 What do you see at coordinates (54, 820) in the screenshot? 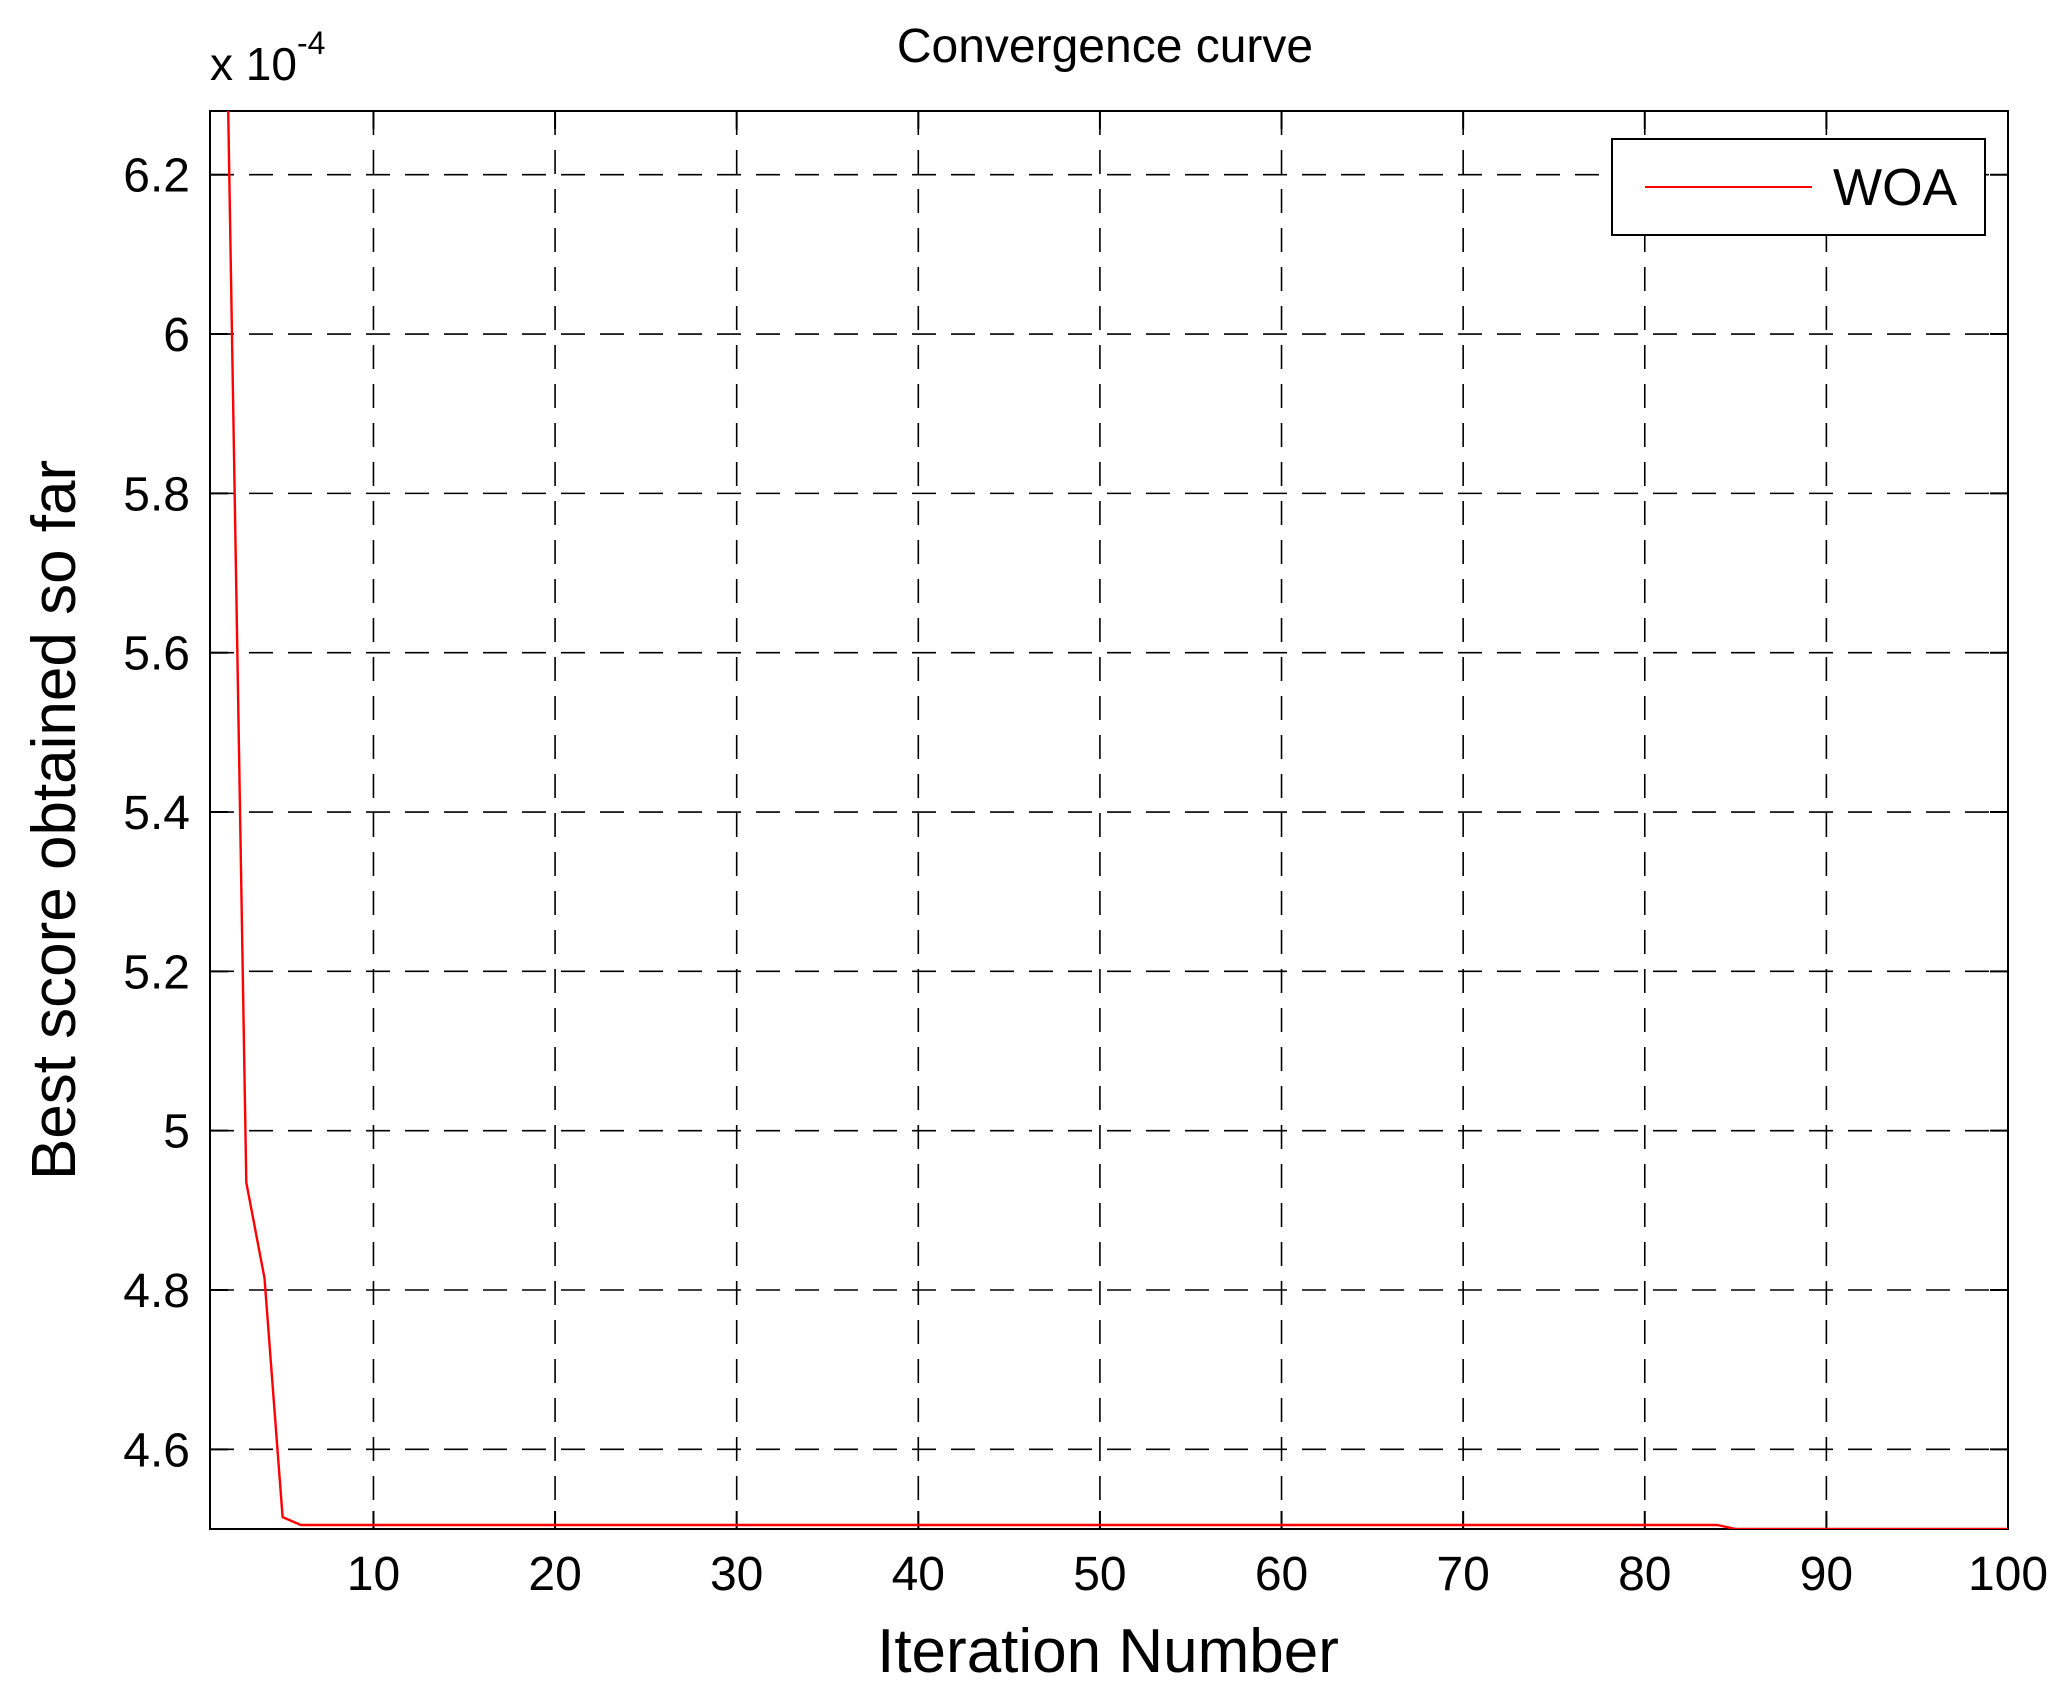
I see `y-axis-title: Best score obtained so far` at bounding box center [54, 820].